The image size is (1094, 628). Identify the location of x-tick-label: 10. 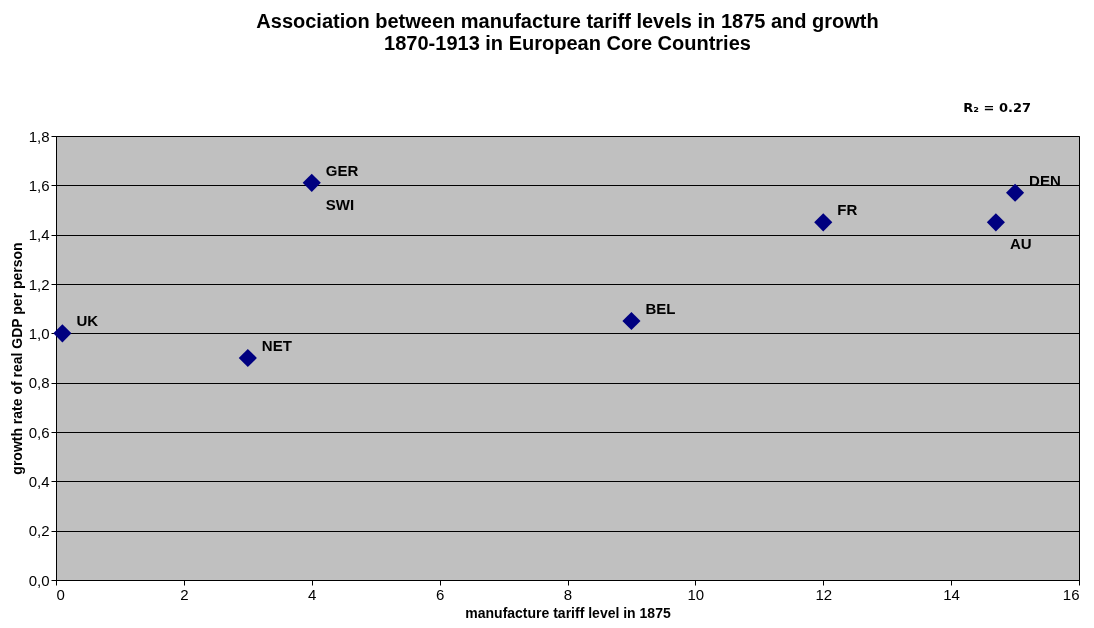
(696, 594).